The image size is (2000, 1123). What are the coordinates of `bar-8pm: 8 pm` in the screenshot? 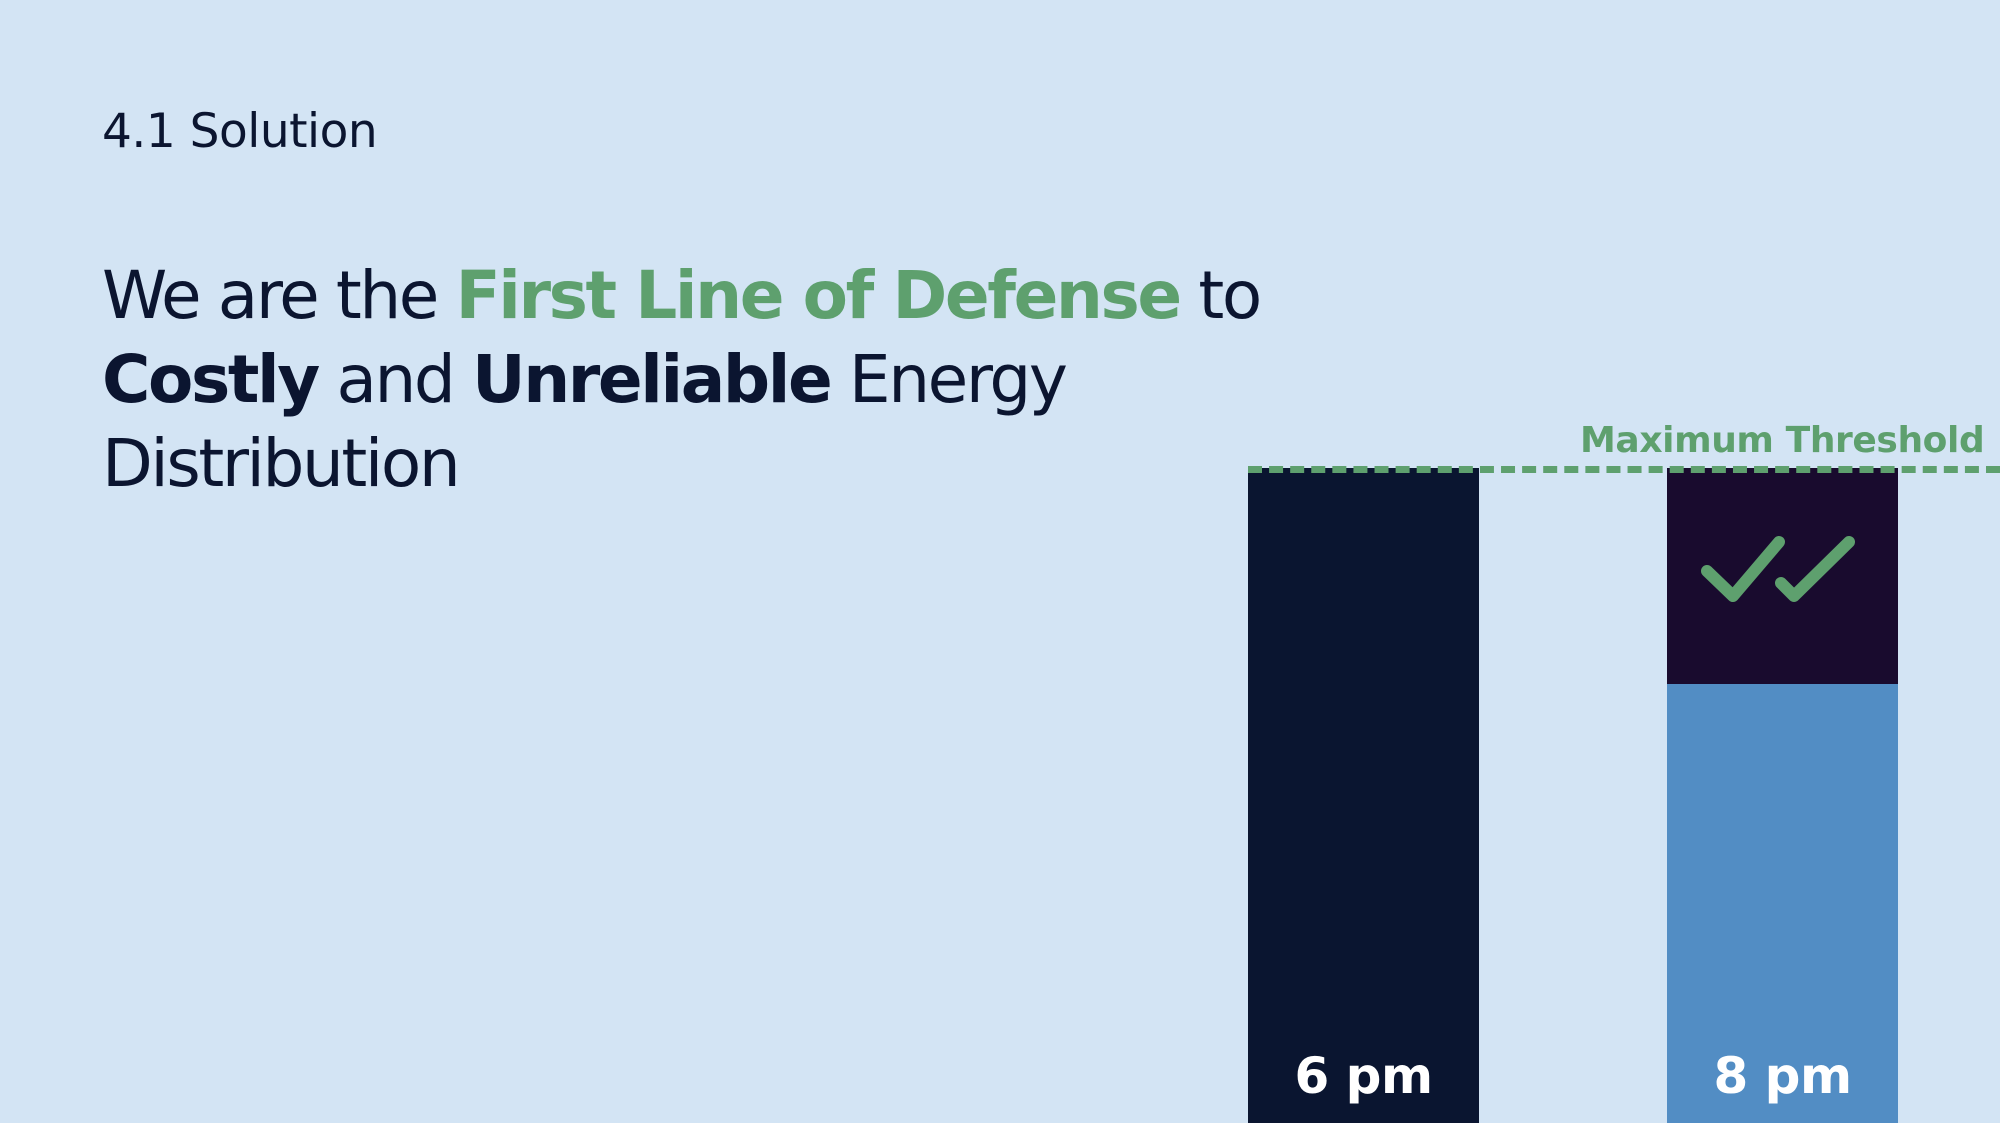 It's located at (1782, 795).